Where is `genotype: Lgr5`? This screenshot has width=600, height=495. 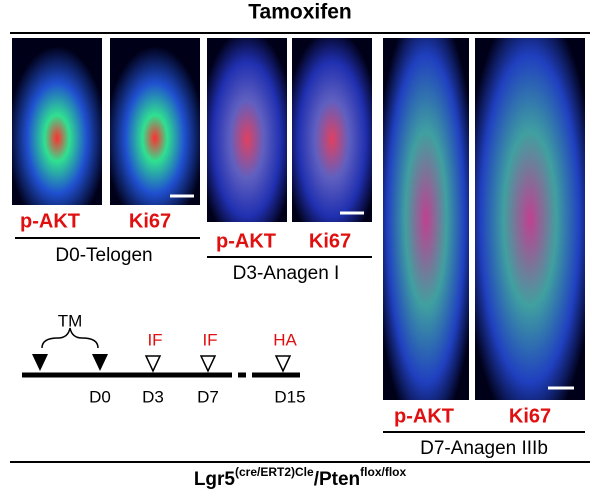 genotype: Lgr5 is located at coordinates (215, 479).